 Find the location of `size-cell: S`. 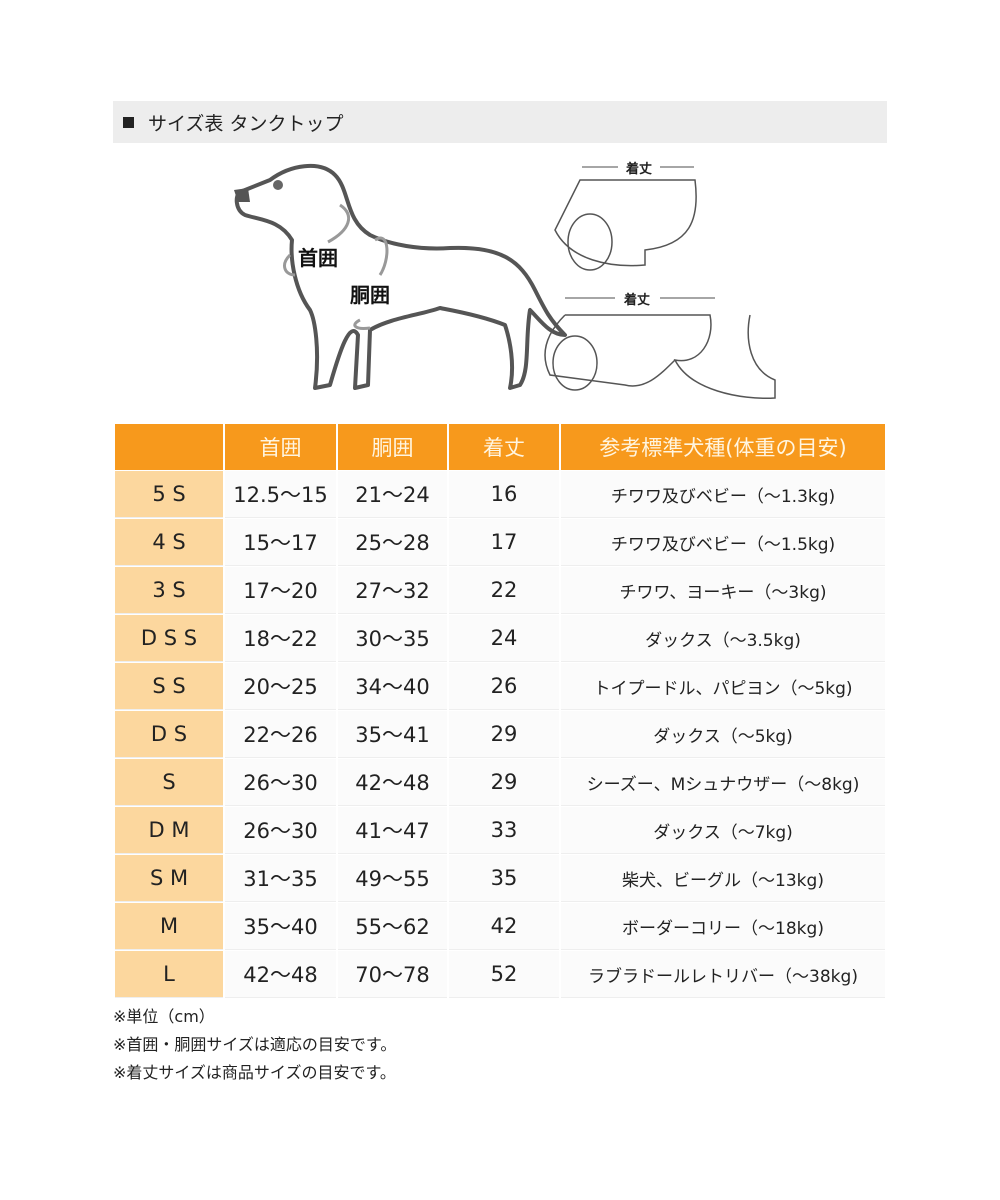

size-cell: S is located at coordinates (169, 782).